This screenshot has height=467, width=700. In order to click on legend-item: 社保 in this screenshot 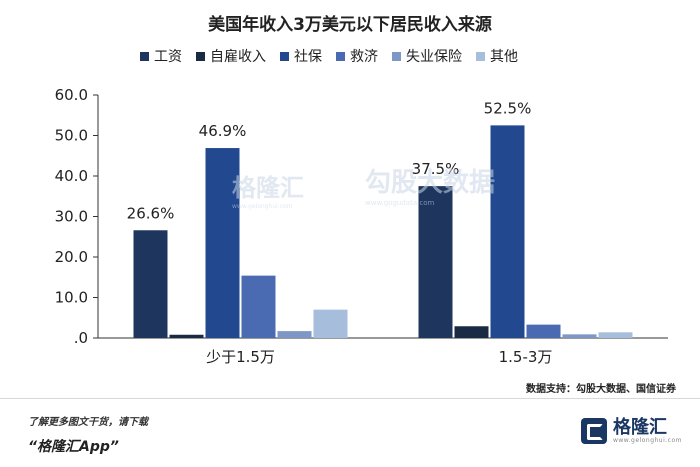, I will do `click(301, 56)`.